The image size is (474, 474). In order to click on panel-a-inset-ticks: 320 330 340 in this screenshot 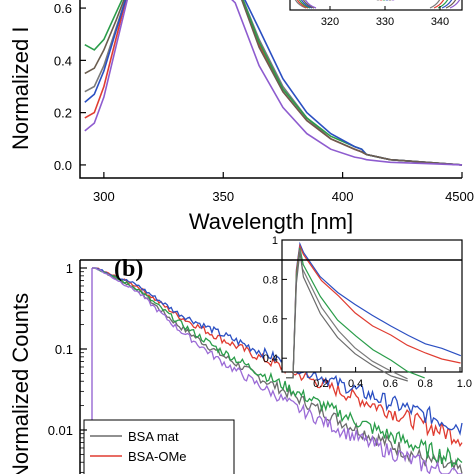, I will do `click(385, 17)`.